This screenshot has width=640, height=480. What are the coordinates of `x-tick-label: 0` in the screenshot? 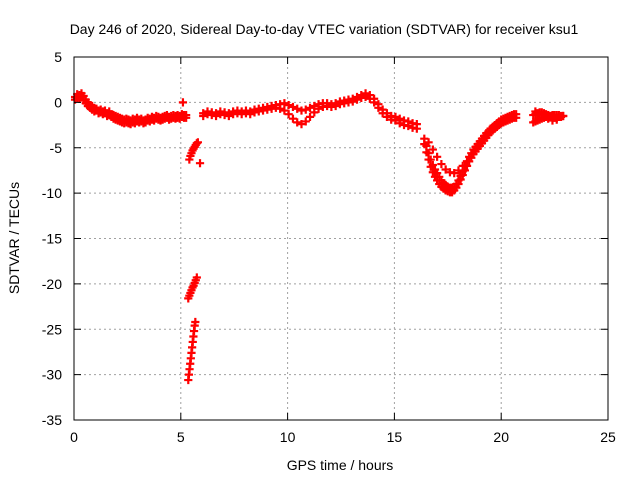 It's located at (74, 437).